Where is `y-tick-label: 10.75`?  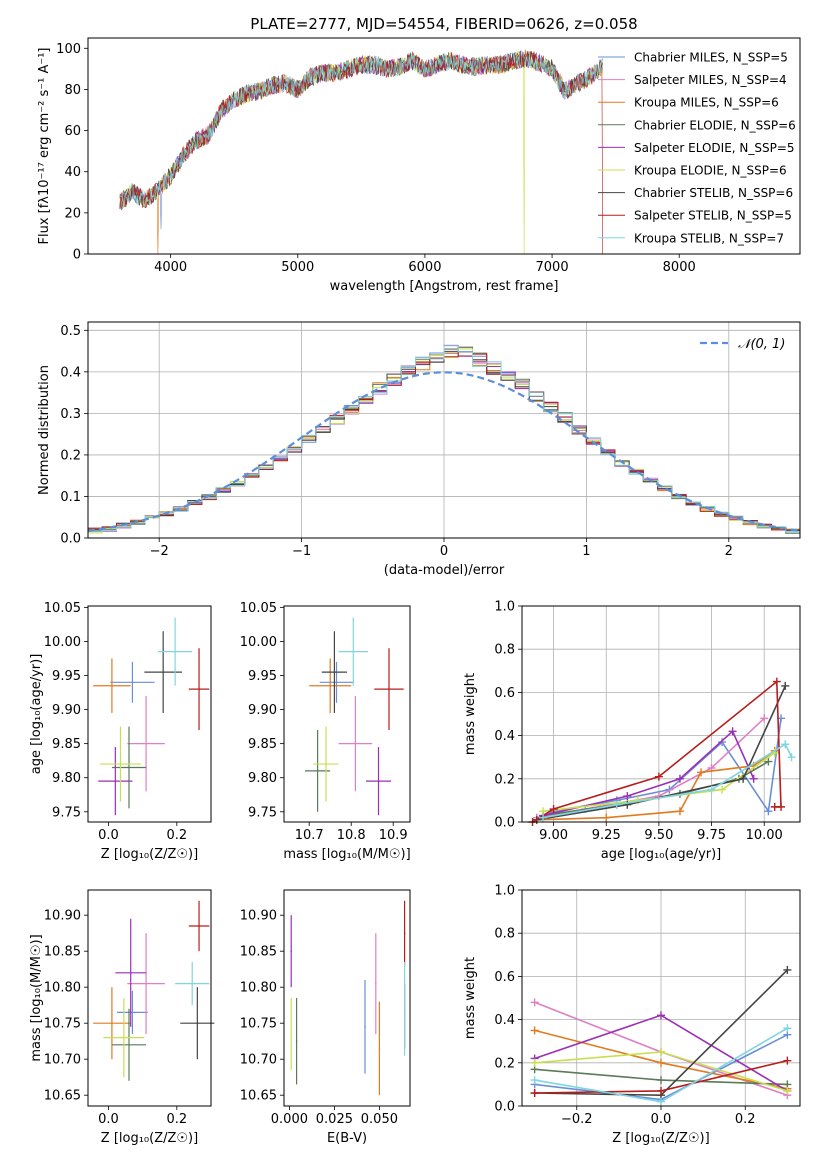
y-tick-label: 10.75 is located at coordinates (258, 1024).